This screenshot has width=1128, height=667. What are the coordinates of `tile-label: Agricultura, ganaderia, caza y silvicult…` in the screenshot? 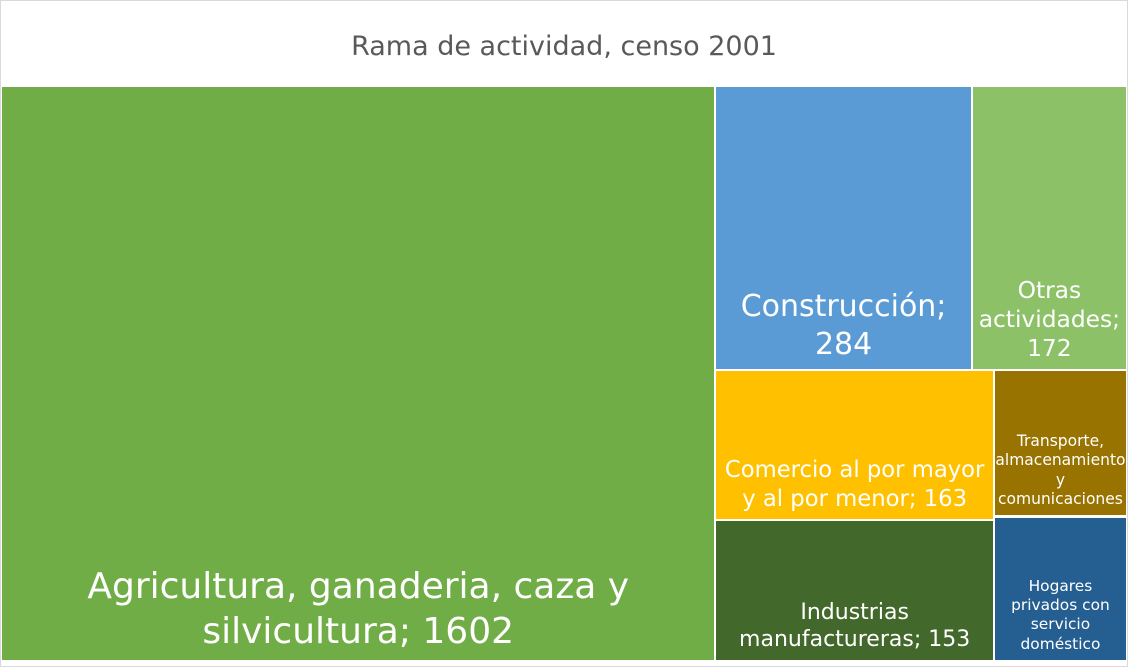 It's located at (358, 609).